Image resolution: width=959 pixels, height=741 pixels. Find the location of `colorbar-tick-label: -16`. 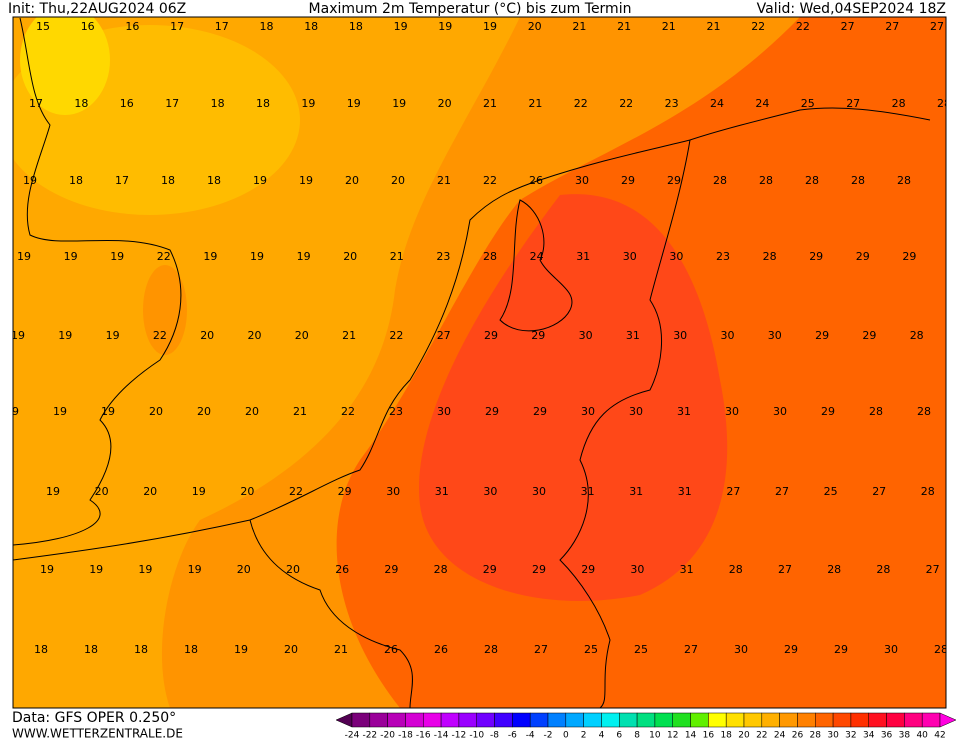

colorbar-tick-label: -16 is located at coordinates (423, 736).